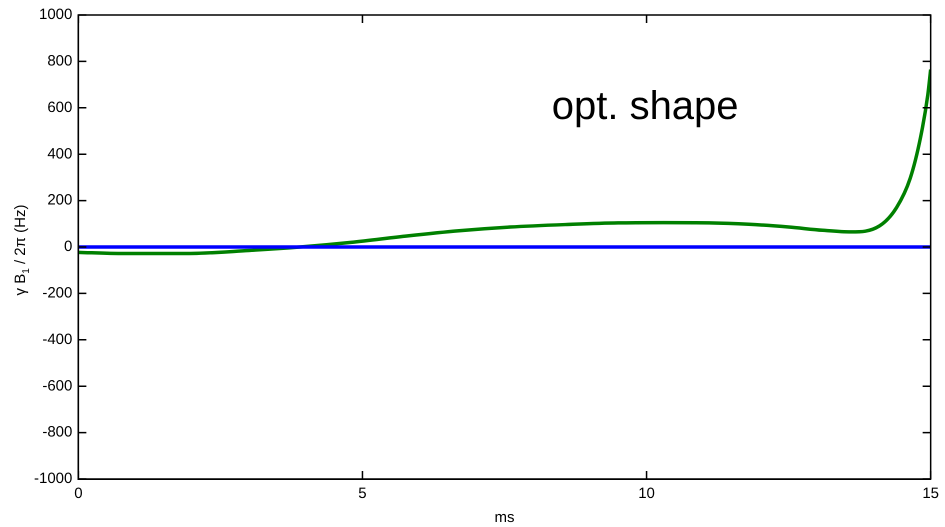 The width and height of the screenshot is (945, 527). I want to click on x-tick-label: 15, so click(930, 493).